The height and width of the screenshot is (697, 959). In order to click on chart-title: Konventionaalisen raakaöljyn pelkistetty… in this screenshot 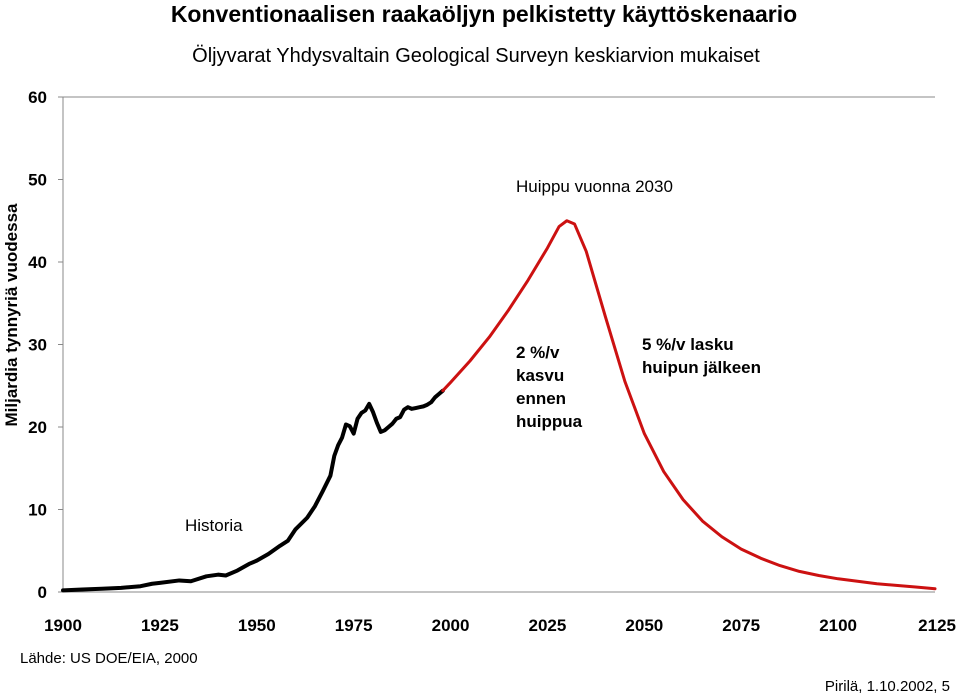, I will do `click(484, 14)`.